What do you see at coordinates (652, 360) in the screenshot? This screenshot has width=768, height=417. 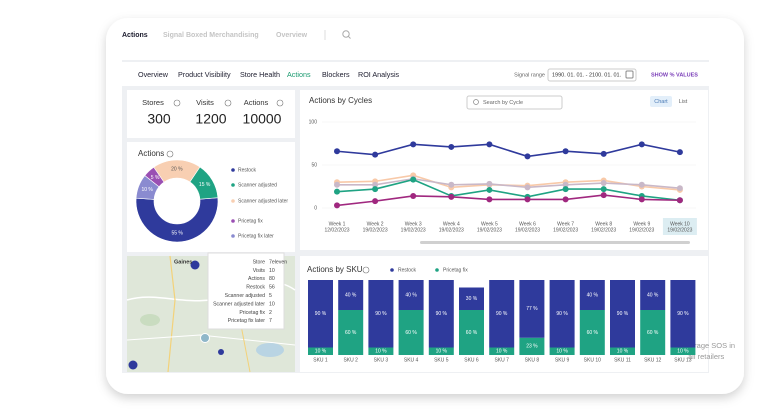 I see `x-tick-label: SKU 12` at bounding box center [652, 360].